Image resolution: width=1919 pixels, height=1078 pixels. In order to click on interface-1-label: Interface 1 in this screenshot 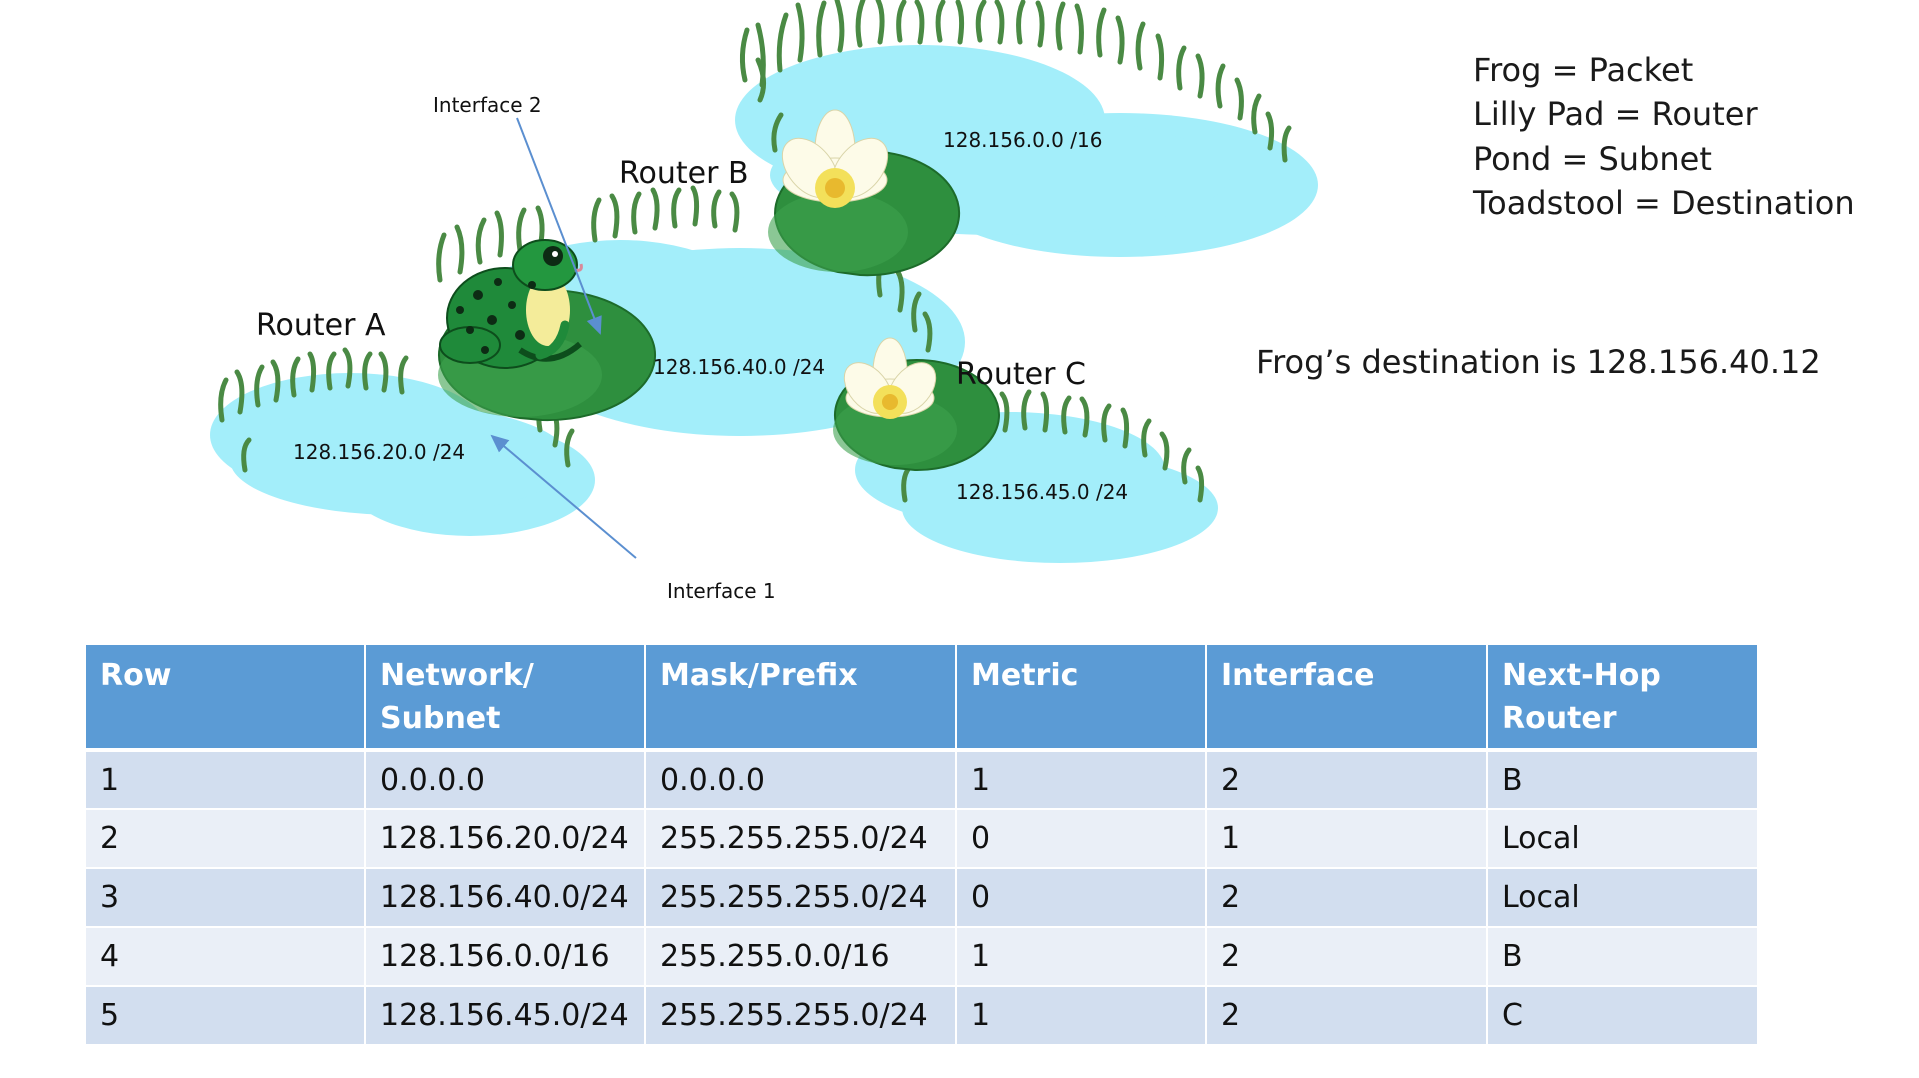, I will do `click(721, 591)`.